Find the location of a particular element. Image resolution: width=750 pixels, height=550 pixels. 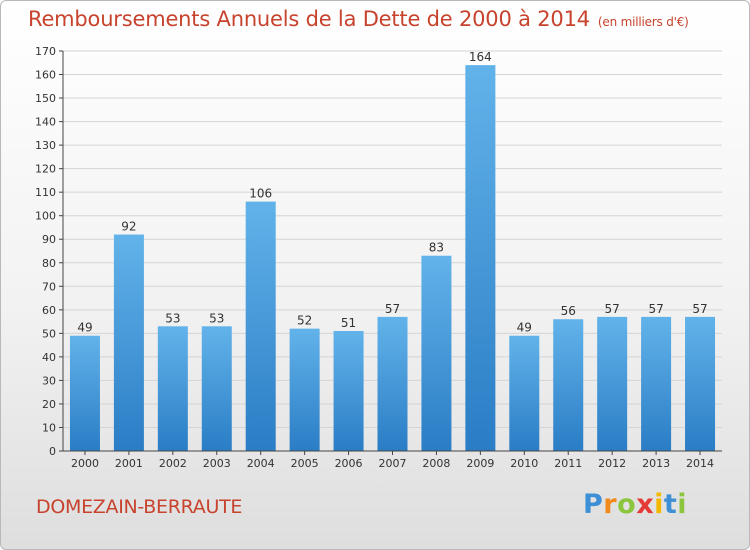

x-tick-label: 2013 is located at coordinates (656, 463).